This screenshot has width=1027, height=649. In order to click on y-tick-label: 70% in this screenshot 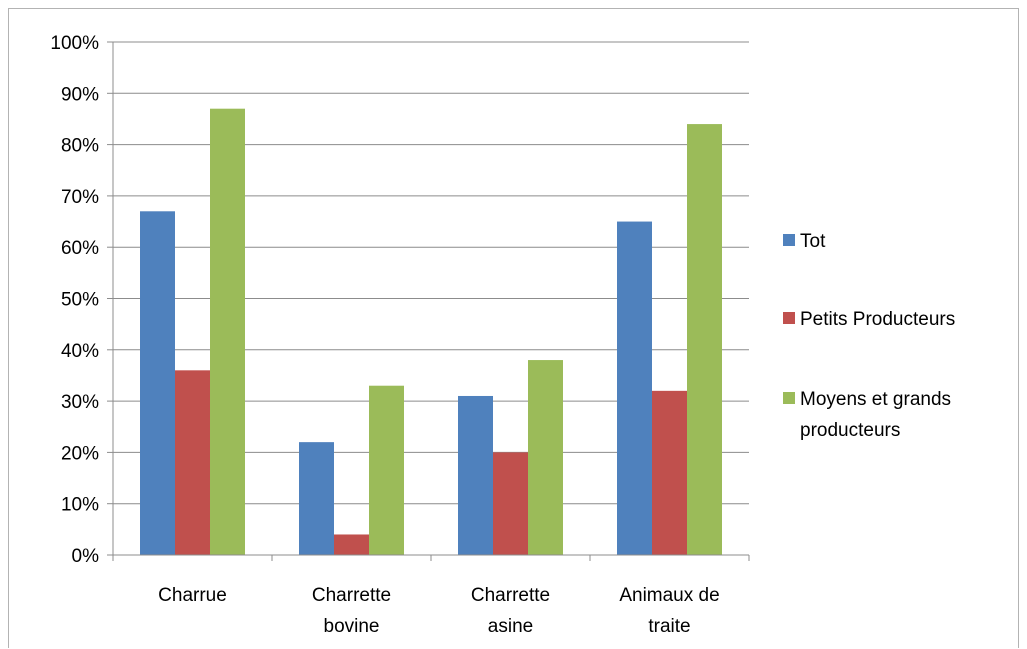, I will do `click(80, 197)`.